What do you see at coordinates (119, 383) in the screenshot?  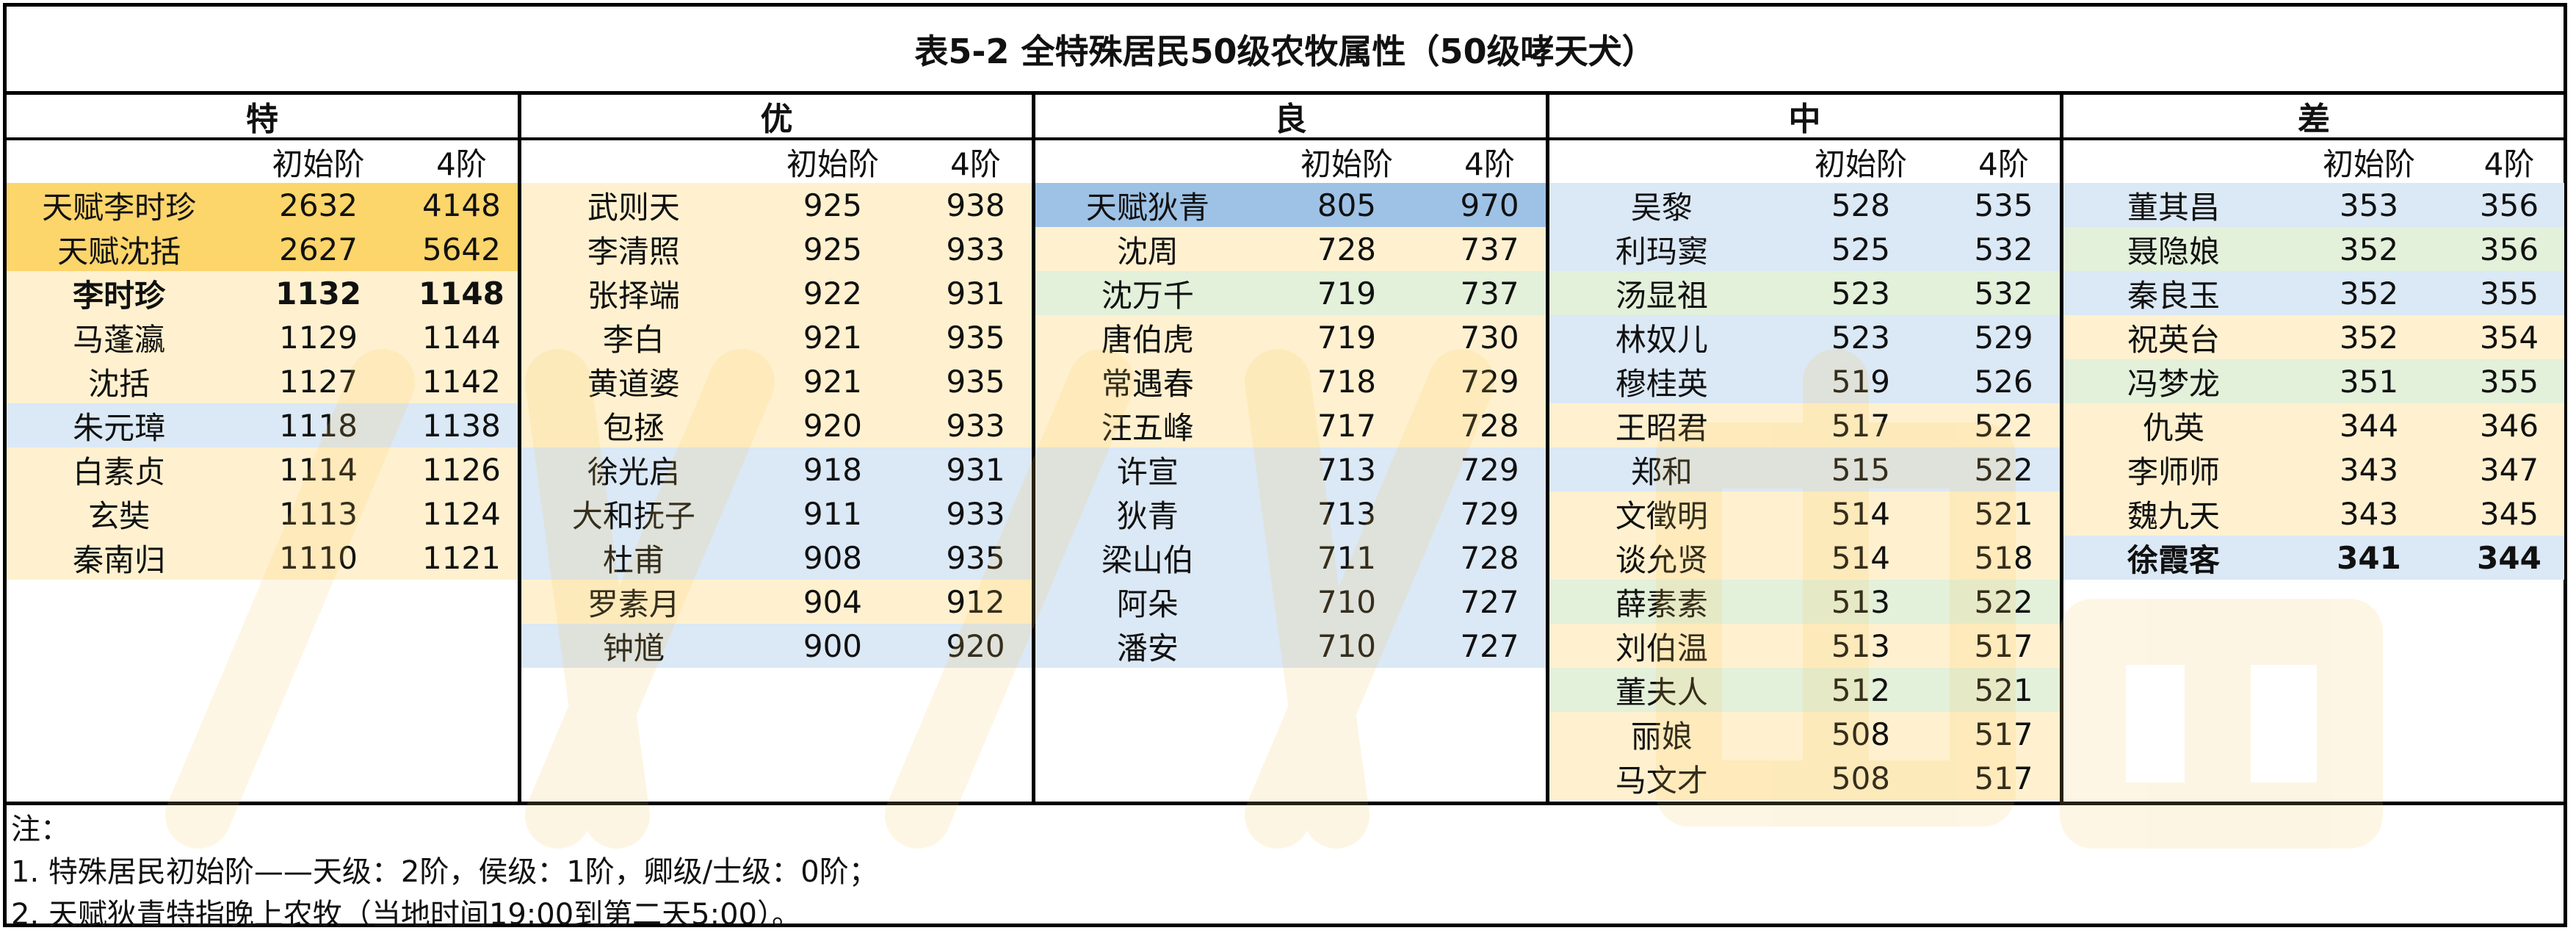 I see `resident-name: 沈括` at bounding box center [119, 383].